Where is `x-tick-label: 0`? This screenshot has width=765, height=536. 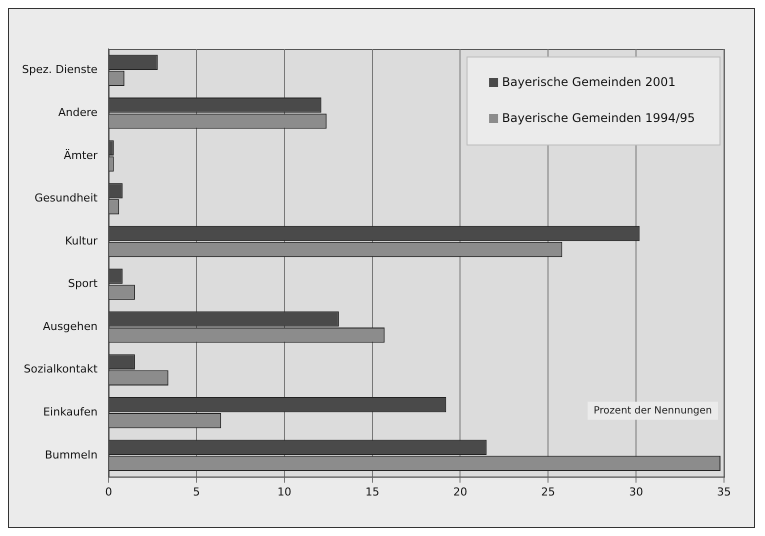
x-tick-label: 0 is located at coordinates (108, 491).